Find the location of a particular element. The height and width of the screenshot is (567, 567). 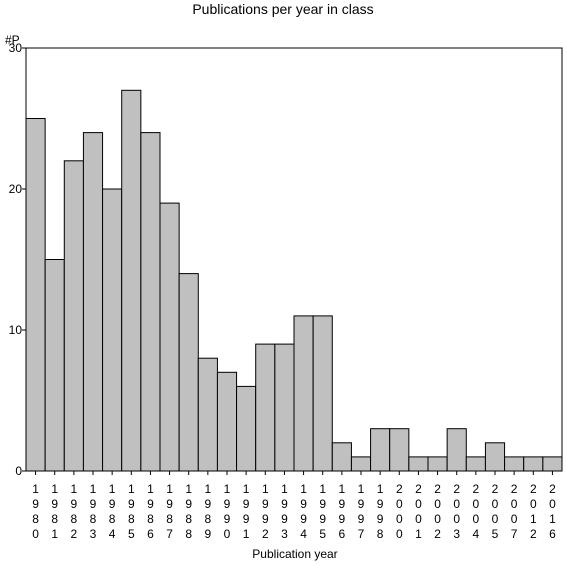

y-tick-label: 0 is located at coordinates (18, 471).